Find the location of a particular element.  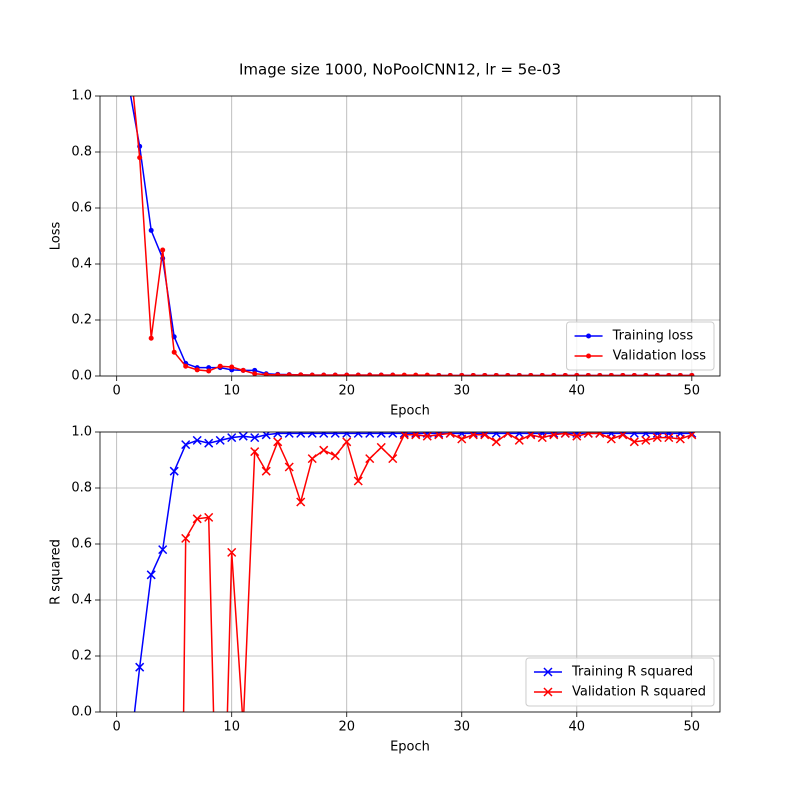

legend: Training R squared Validation R squared is located at coordinates (620, 682).